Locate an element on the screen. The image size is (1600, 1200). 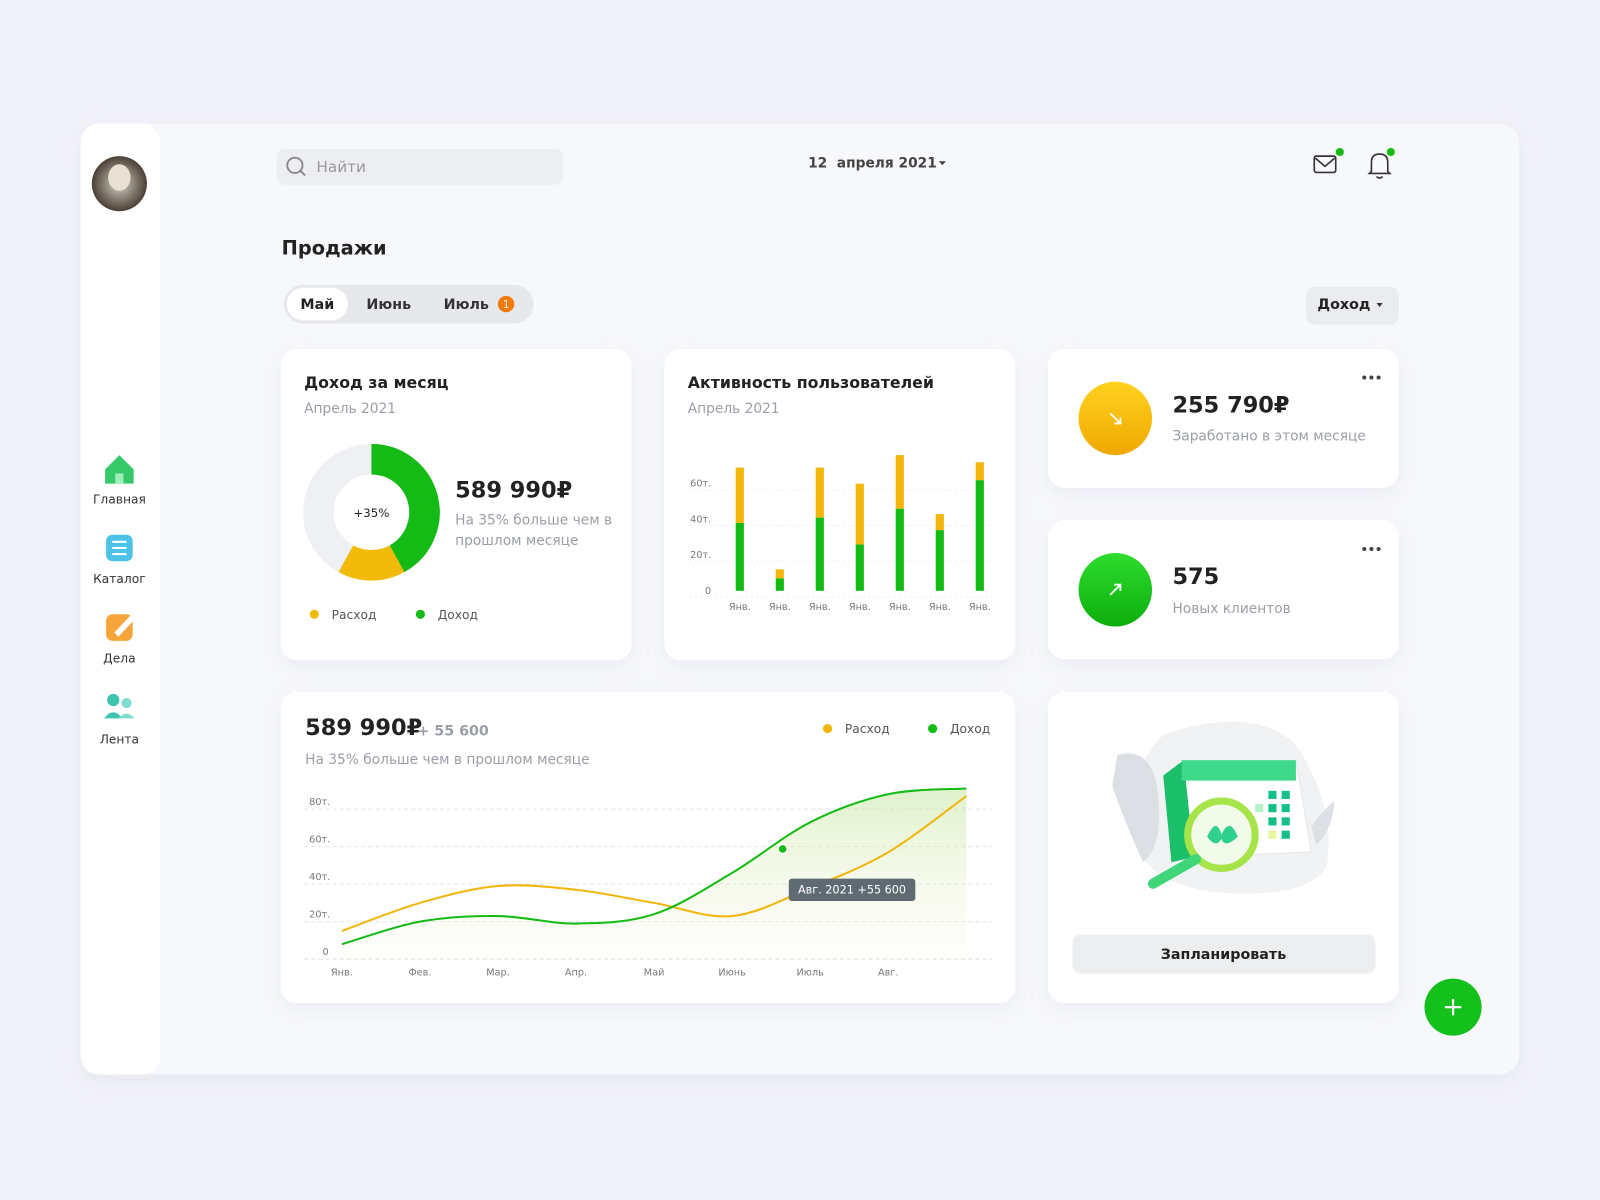
mail is located at coordinates (1328, 160).